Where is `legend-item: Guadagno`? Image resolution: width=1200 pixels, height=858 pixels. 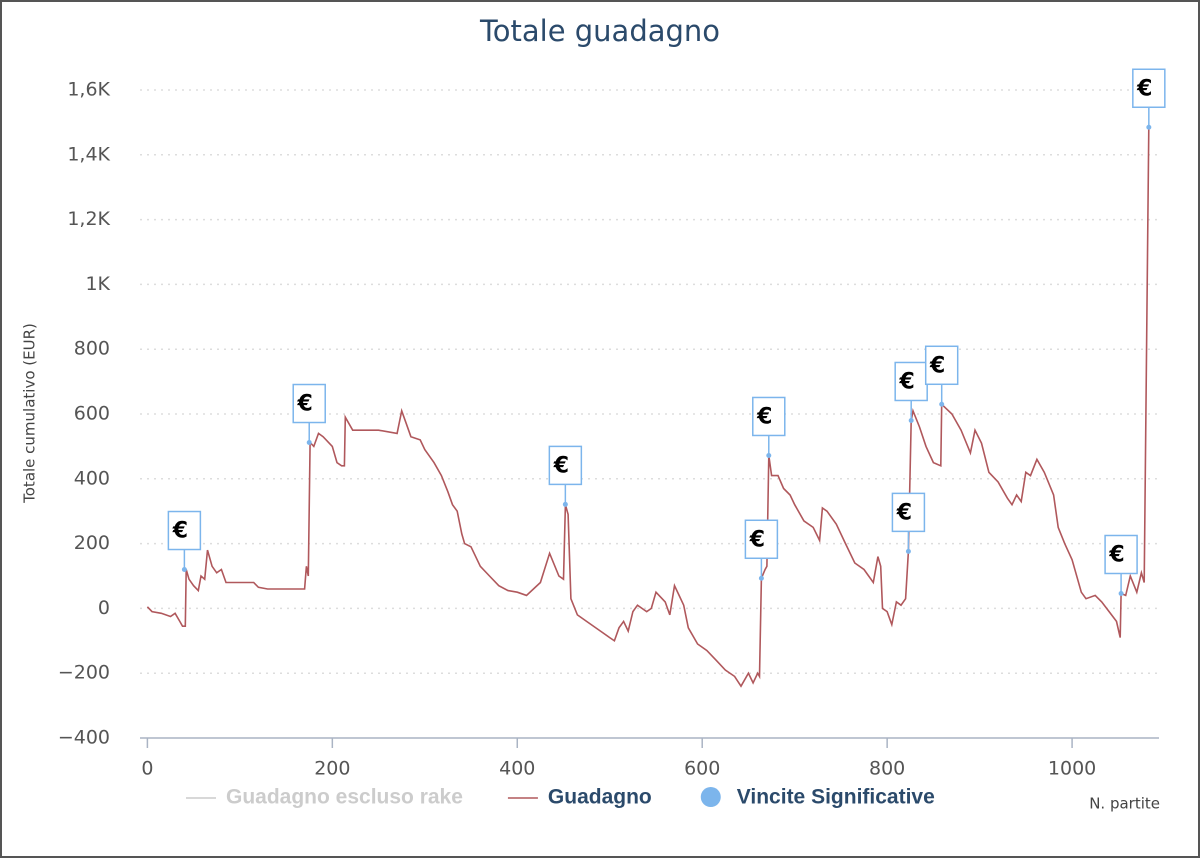 legend-item: Guadagno is located at coordinates (579, 797).